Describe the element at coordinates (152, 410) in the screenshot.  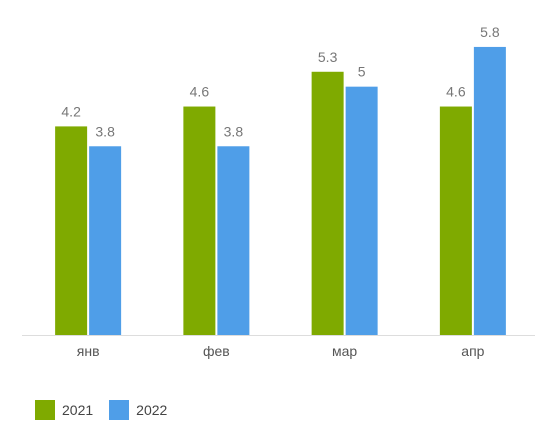
I see `legend-label-series-2: 2022` at that location.